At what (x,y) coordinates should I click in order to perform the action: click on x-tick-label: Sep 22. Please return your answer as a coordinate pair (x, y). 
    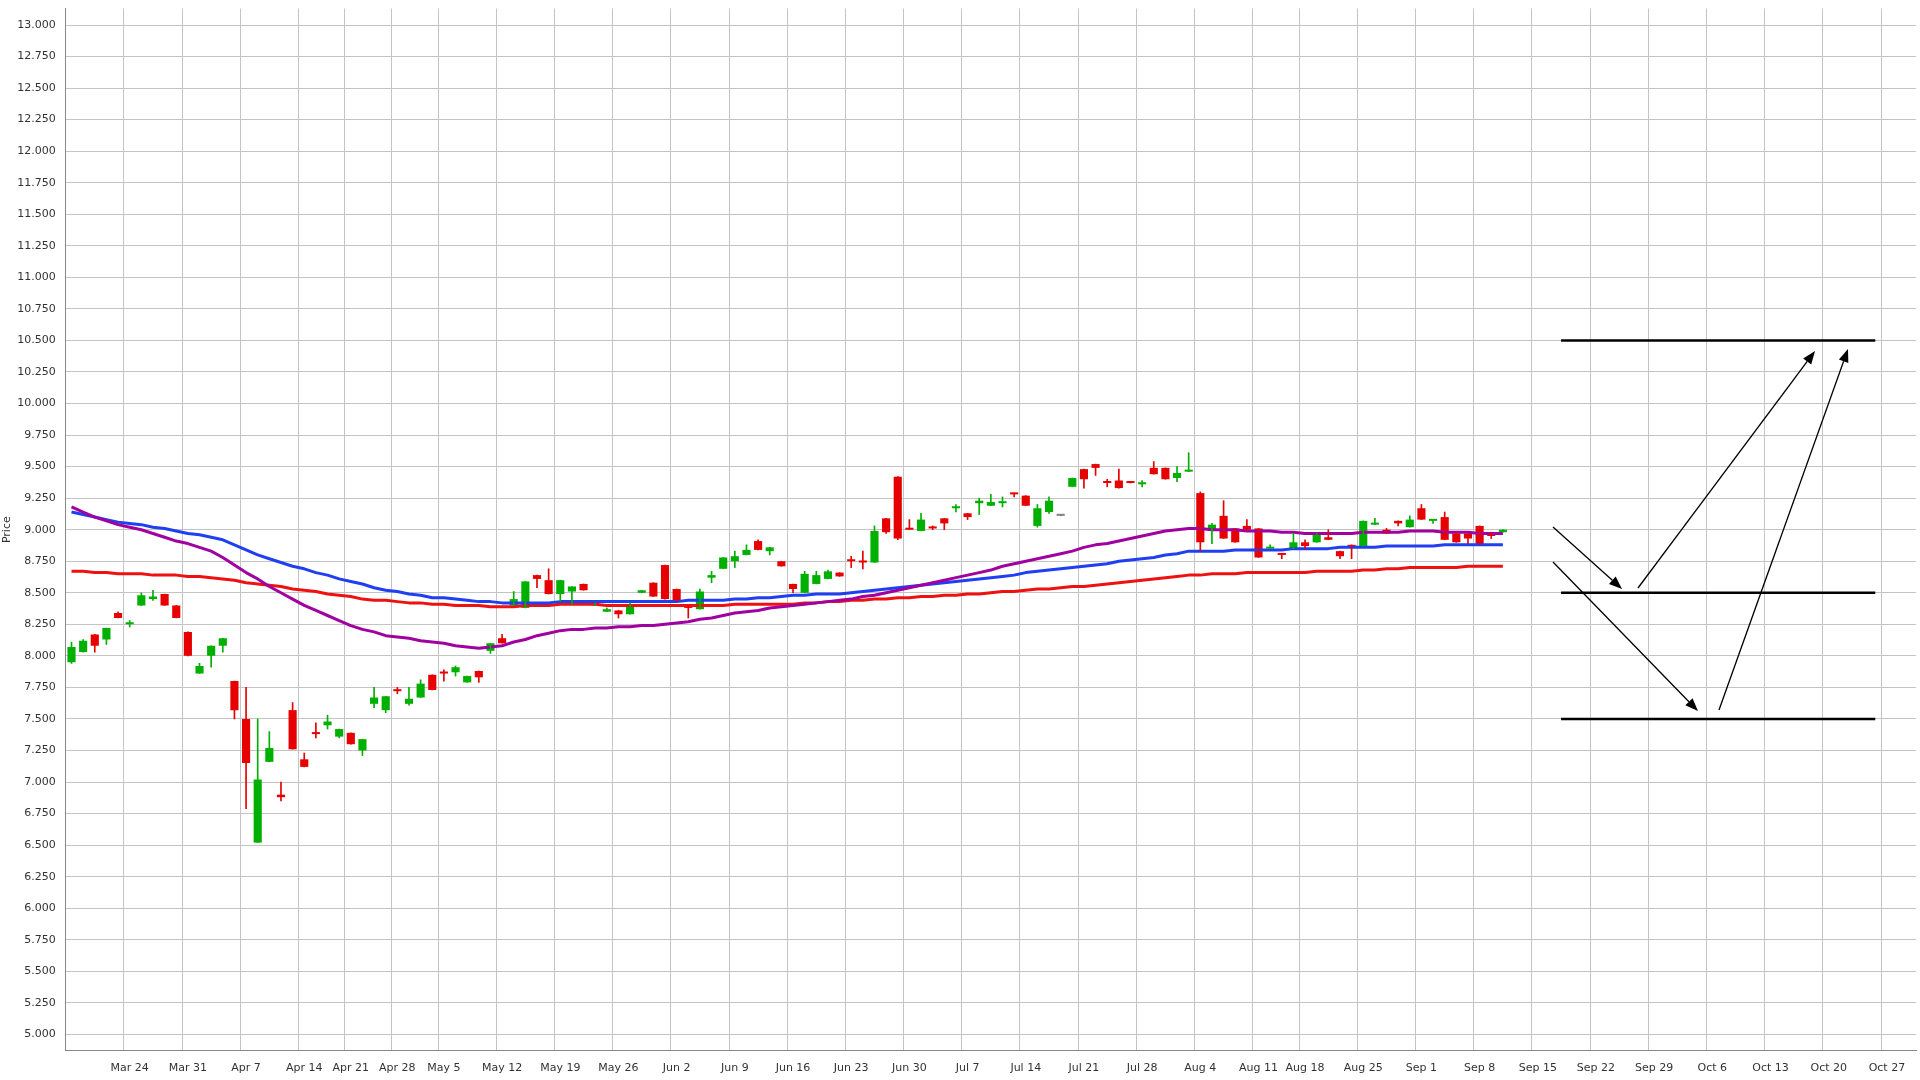
    Looking at the image, I should click on (1596, 1068).